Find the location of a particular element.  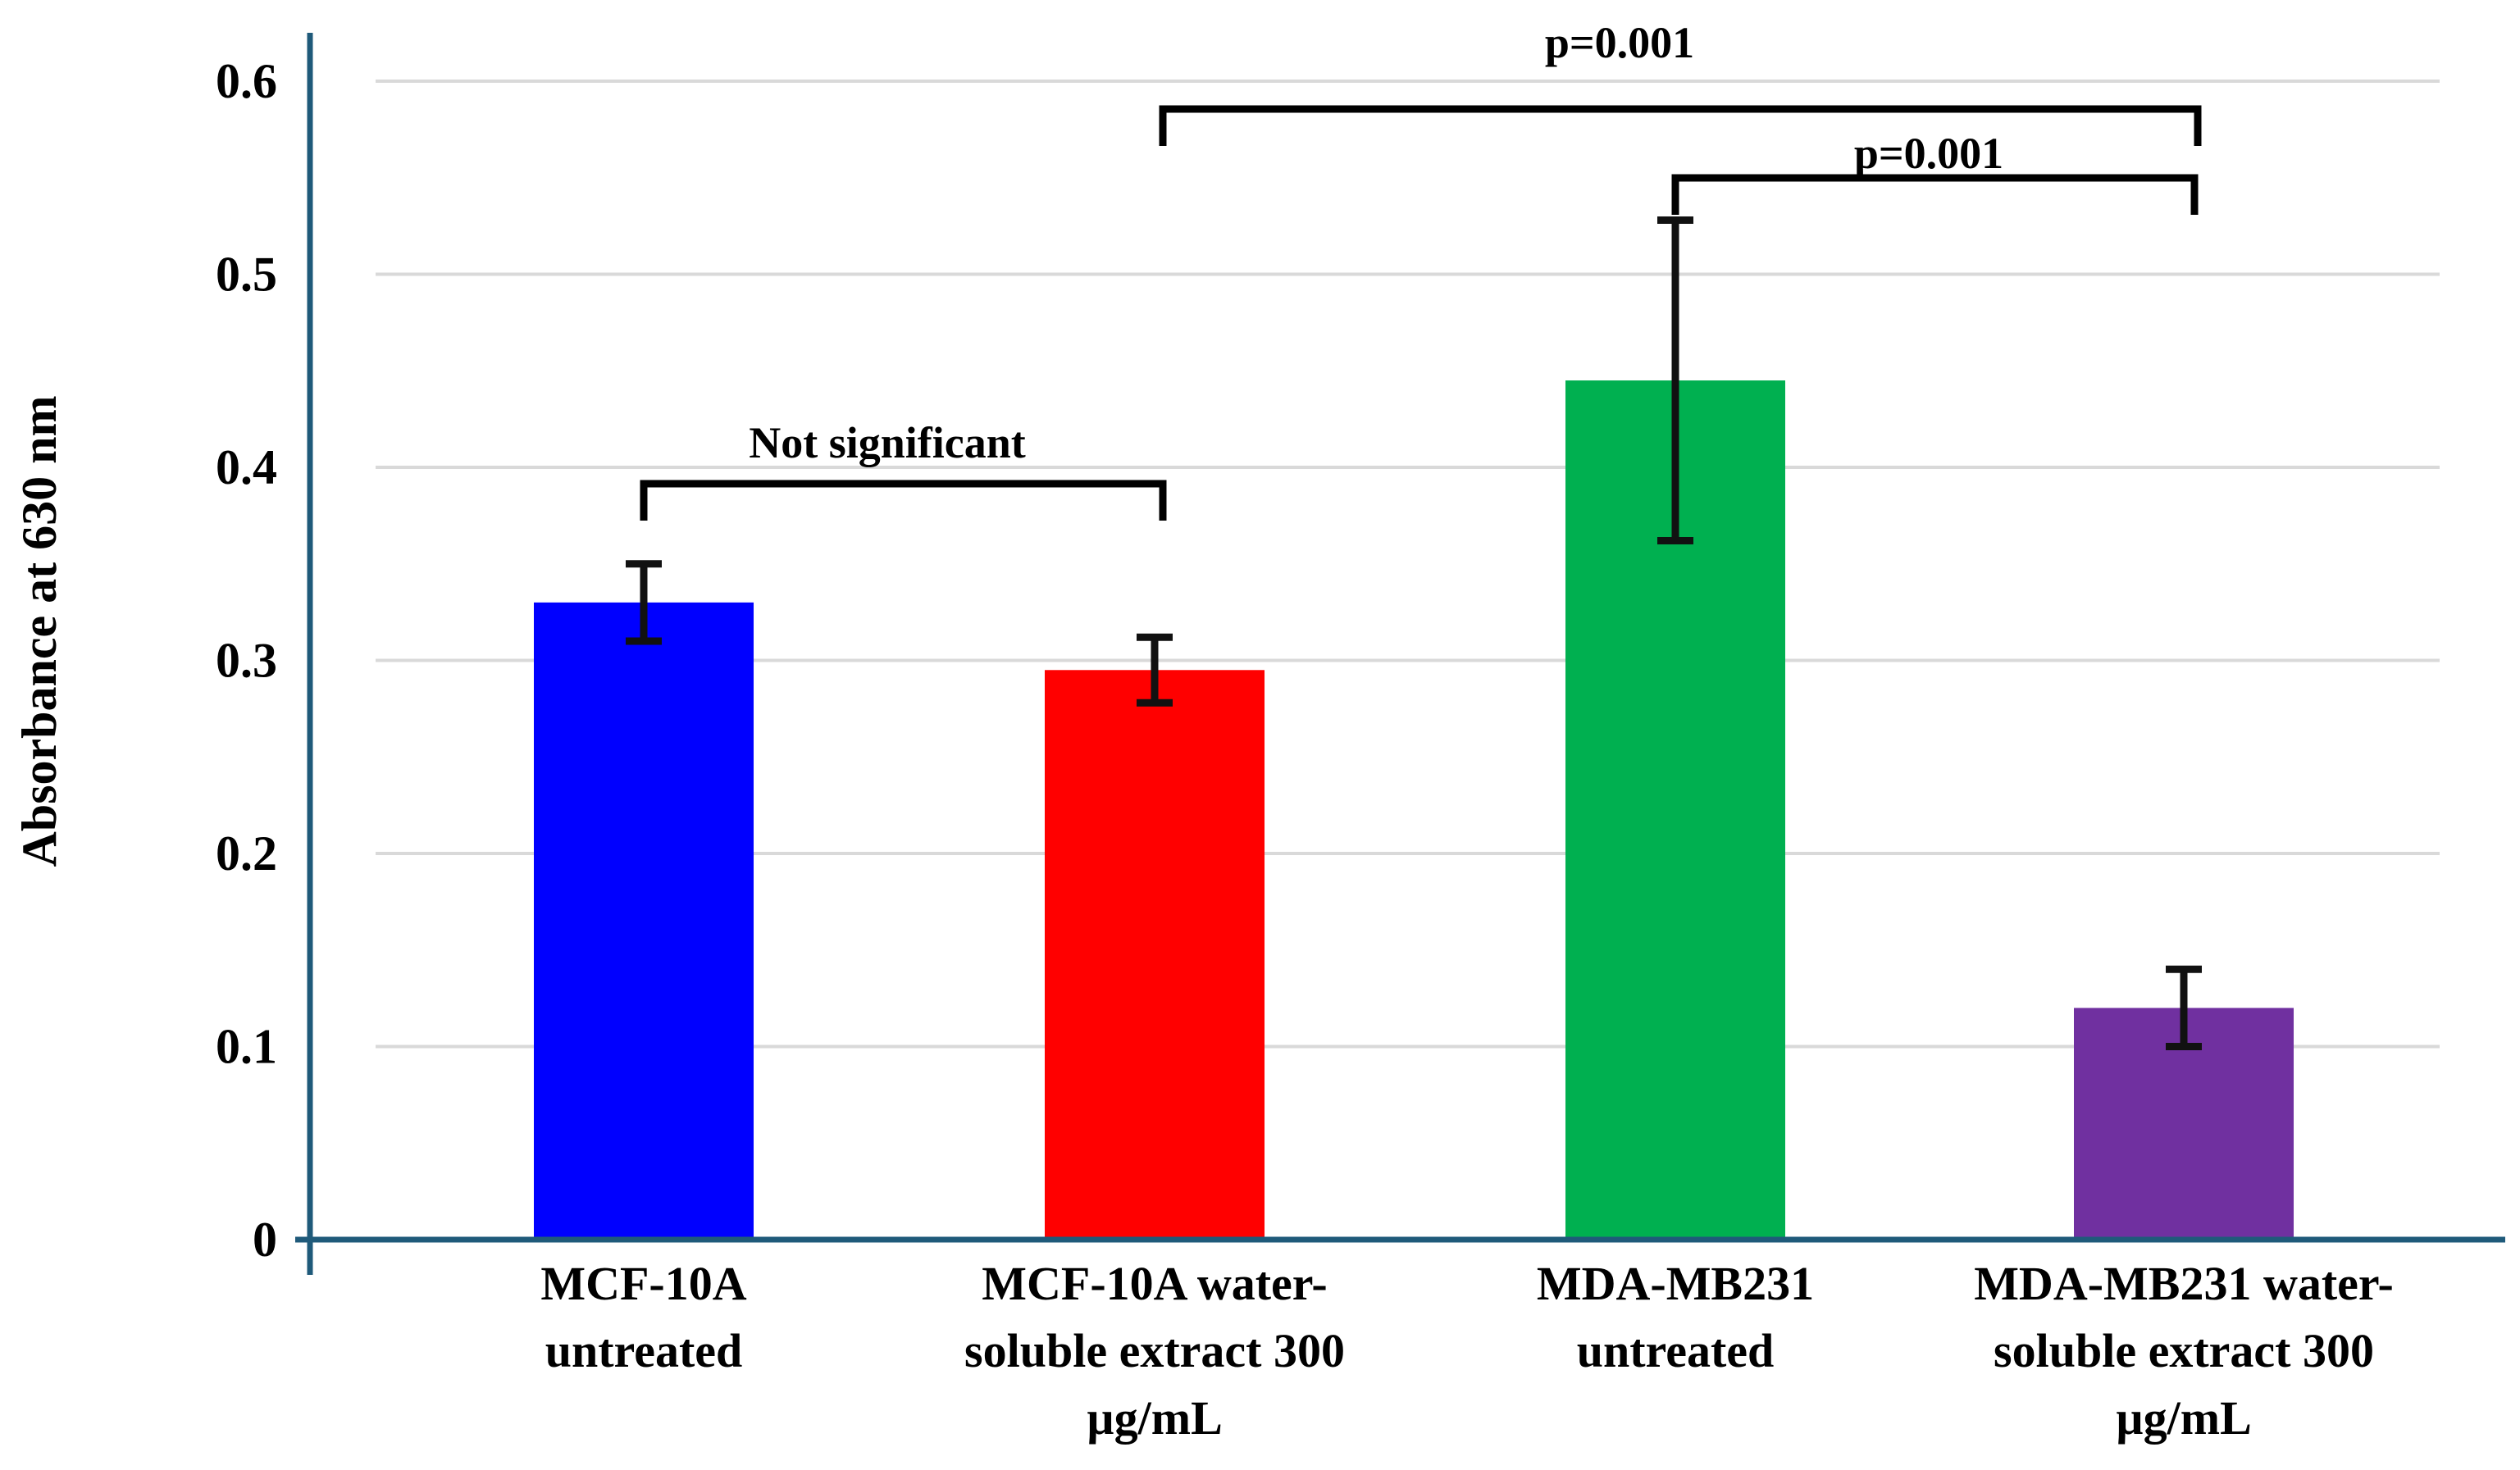

y-tick-label: 0.3 is located at coordinates (246, 661).